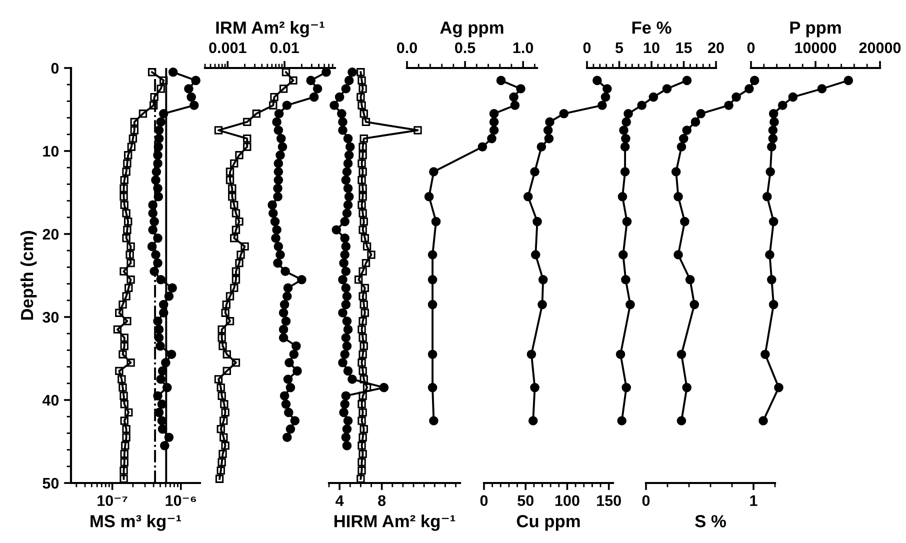 The width and height of the screenshot is (906, 543). Describe the element at coordinates (619, 48) in the screenshot. I see `x-tick-label: 5` at that location.